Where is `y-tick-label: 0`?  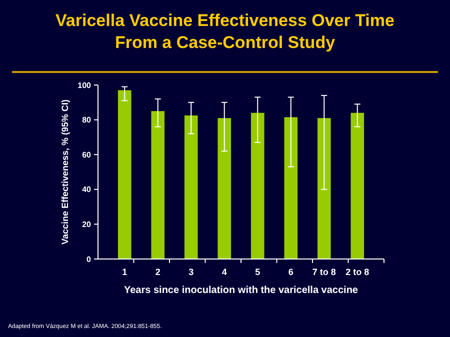 y-tick-label: 0 is located at coordinates (89, 259).